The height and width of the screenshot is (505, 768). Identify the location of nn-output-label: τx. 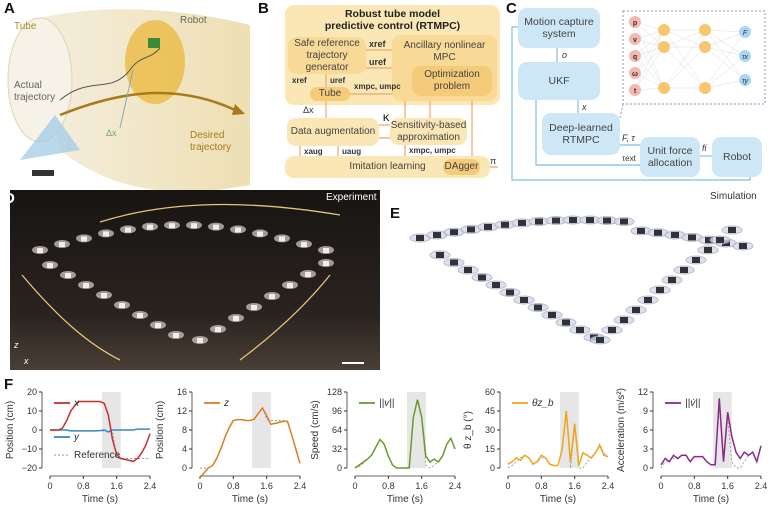
(745, 57).